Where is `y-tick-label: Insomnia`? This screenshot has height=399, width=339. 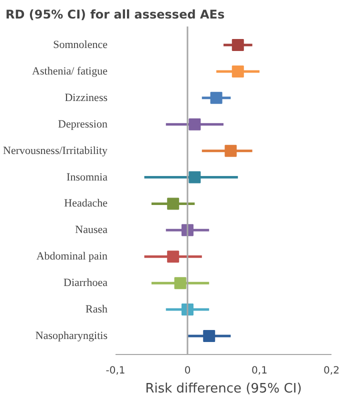
y-tick-label: Insomnia is located at coordinates (87, 177).